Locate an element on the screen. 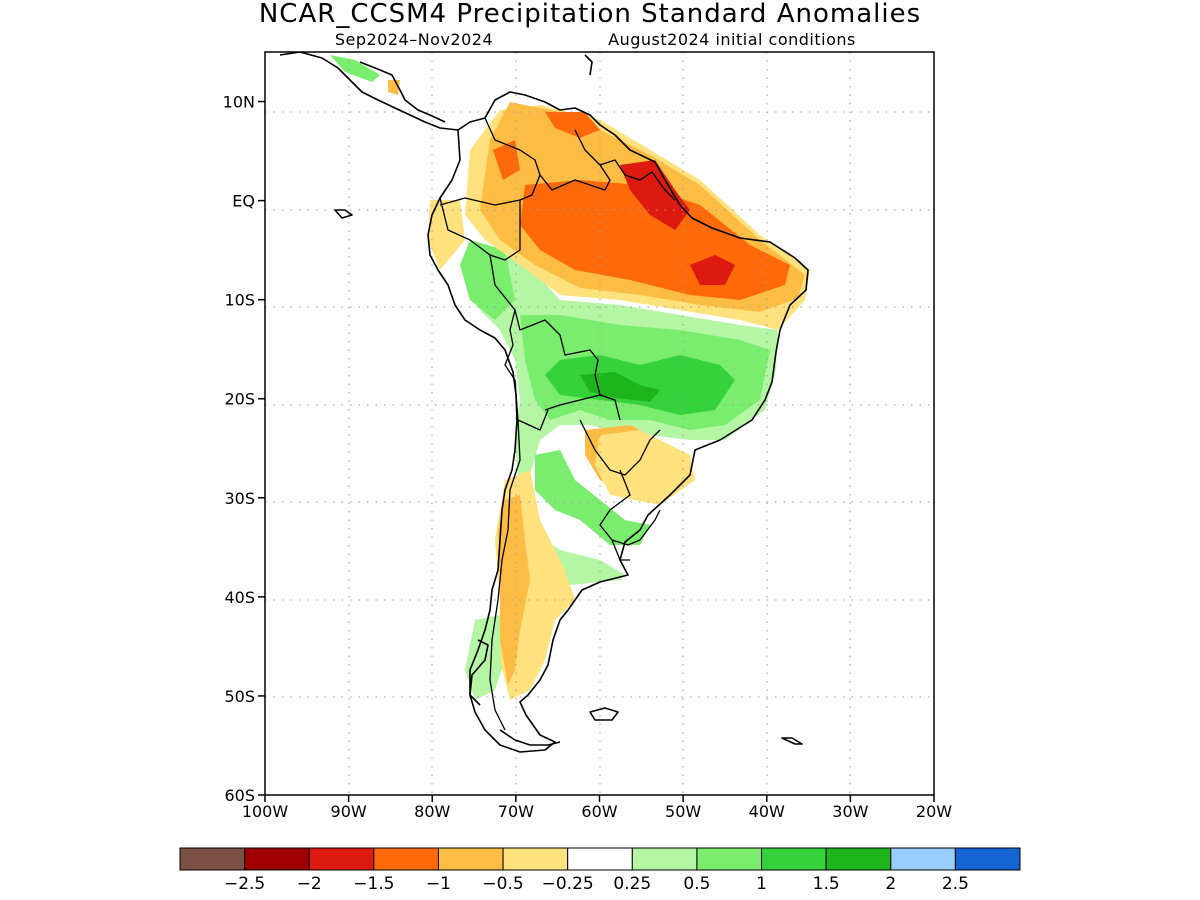 The height and width of the screenshot is (900, 1200). border-chile-argentina is located at coordinates (505, 555).